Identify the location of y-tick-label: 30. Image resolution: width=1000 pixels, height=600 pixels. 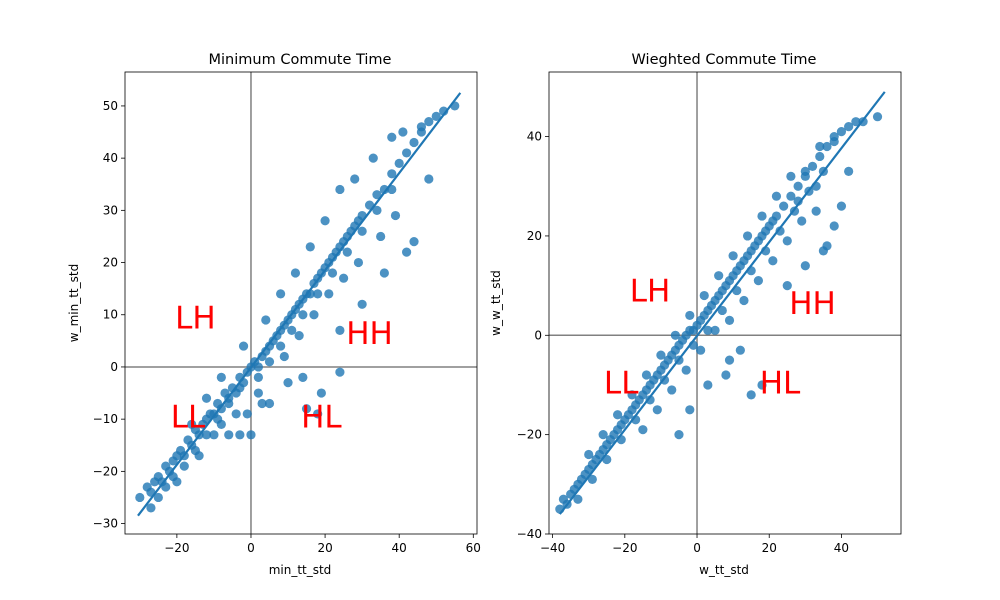
(110, 210).